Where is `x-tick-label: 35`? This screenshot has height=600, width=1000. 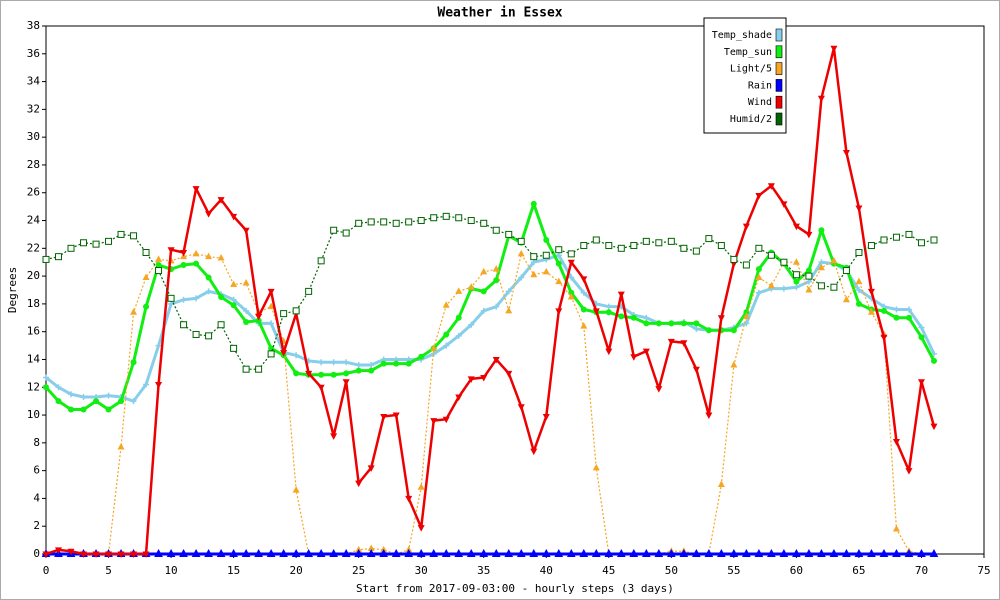
x-tick-label: 35 is located at coordinates (483, 570).